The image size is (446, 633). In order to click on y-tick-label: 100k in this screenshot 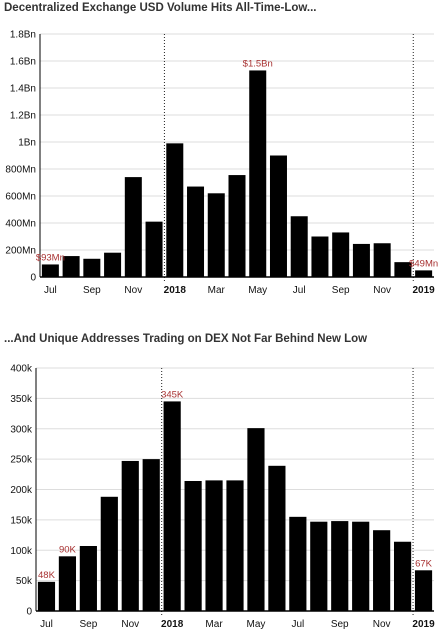, I will do `click(21, 551)`.